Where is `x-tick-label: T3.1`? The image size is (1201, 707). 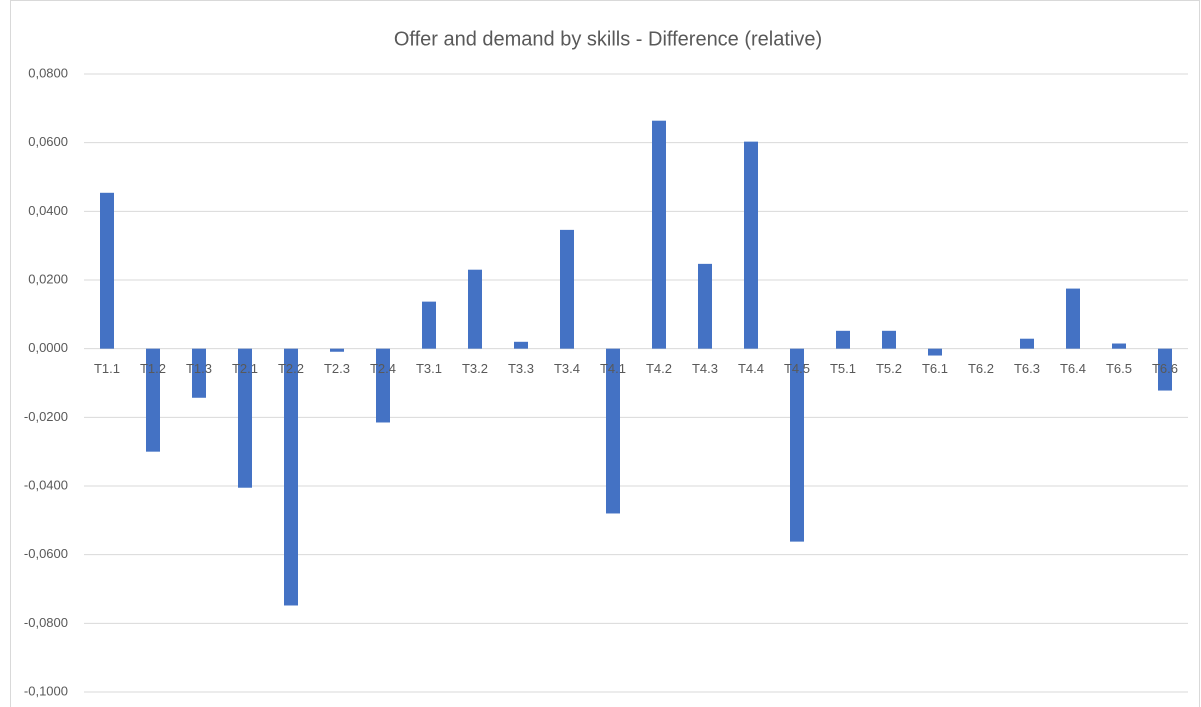 x-tick-label: T3.1 is located at coordinates (429, 368).